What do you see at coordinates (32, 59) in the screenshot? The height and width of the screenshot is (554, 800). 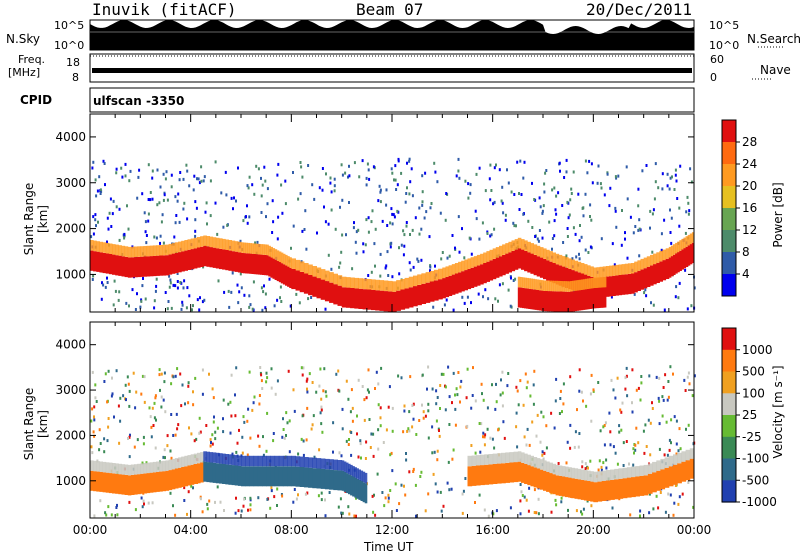 I see `freq-label: Freq.` at bounding box center [32, 59].